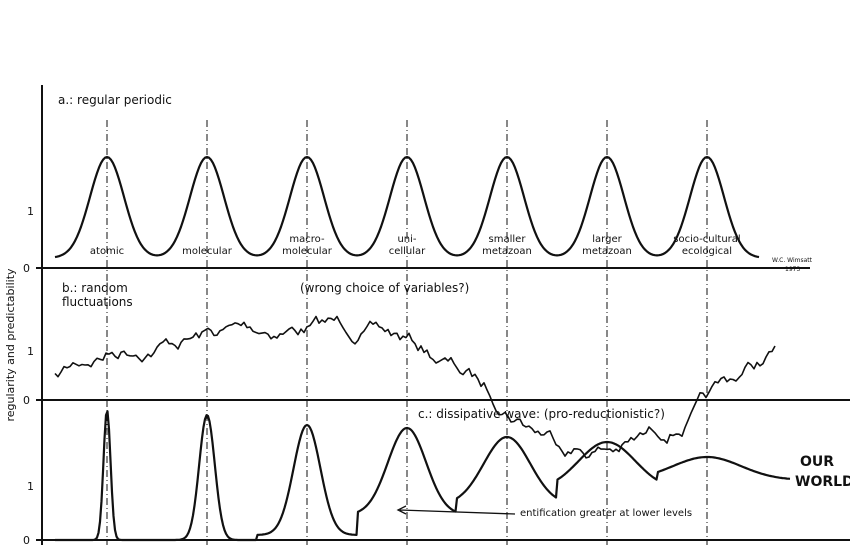 The height and width of the screenshot is (545, 850). Describe the element at coordinates (406, 239) in the screenshot. I see `level-label: uni-` at that location.